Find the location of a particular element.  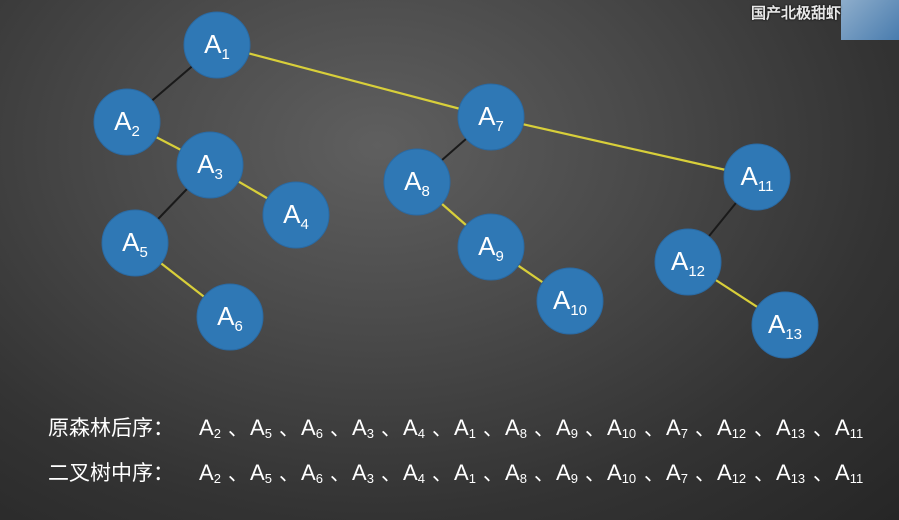

node-a12: A12 is located at coordinates (688, 262).